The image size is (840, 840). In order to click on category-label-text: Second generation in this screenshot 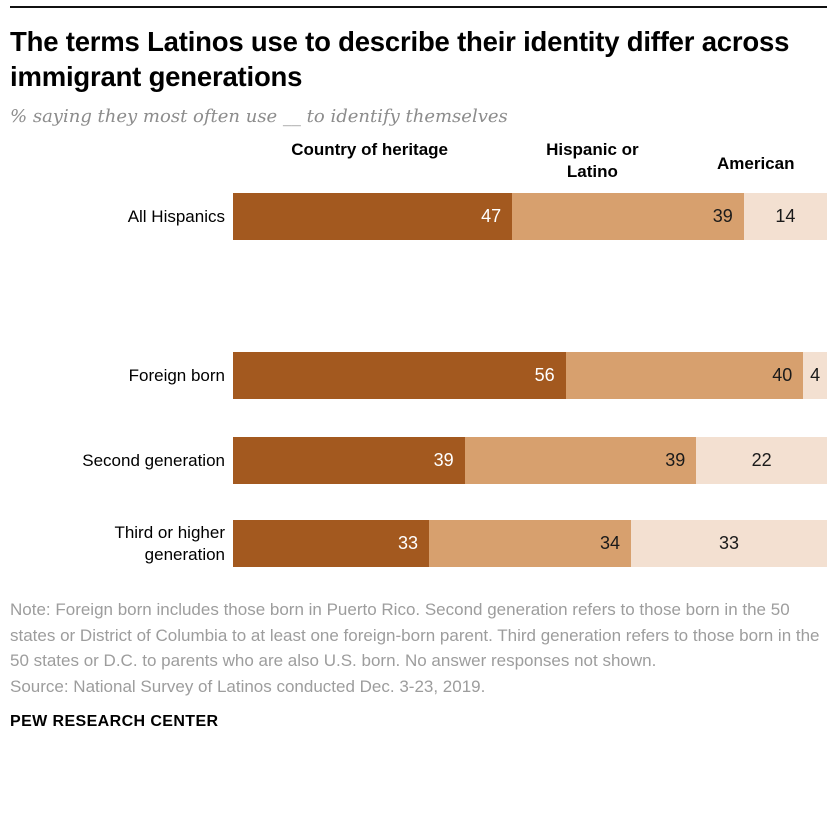, I will do `click(153, 460)`.